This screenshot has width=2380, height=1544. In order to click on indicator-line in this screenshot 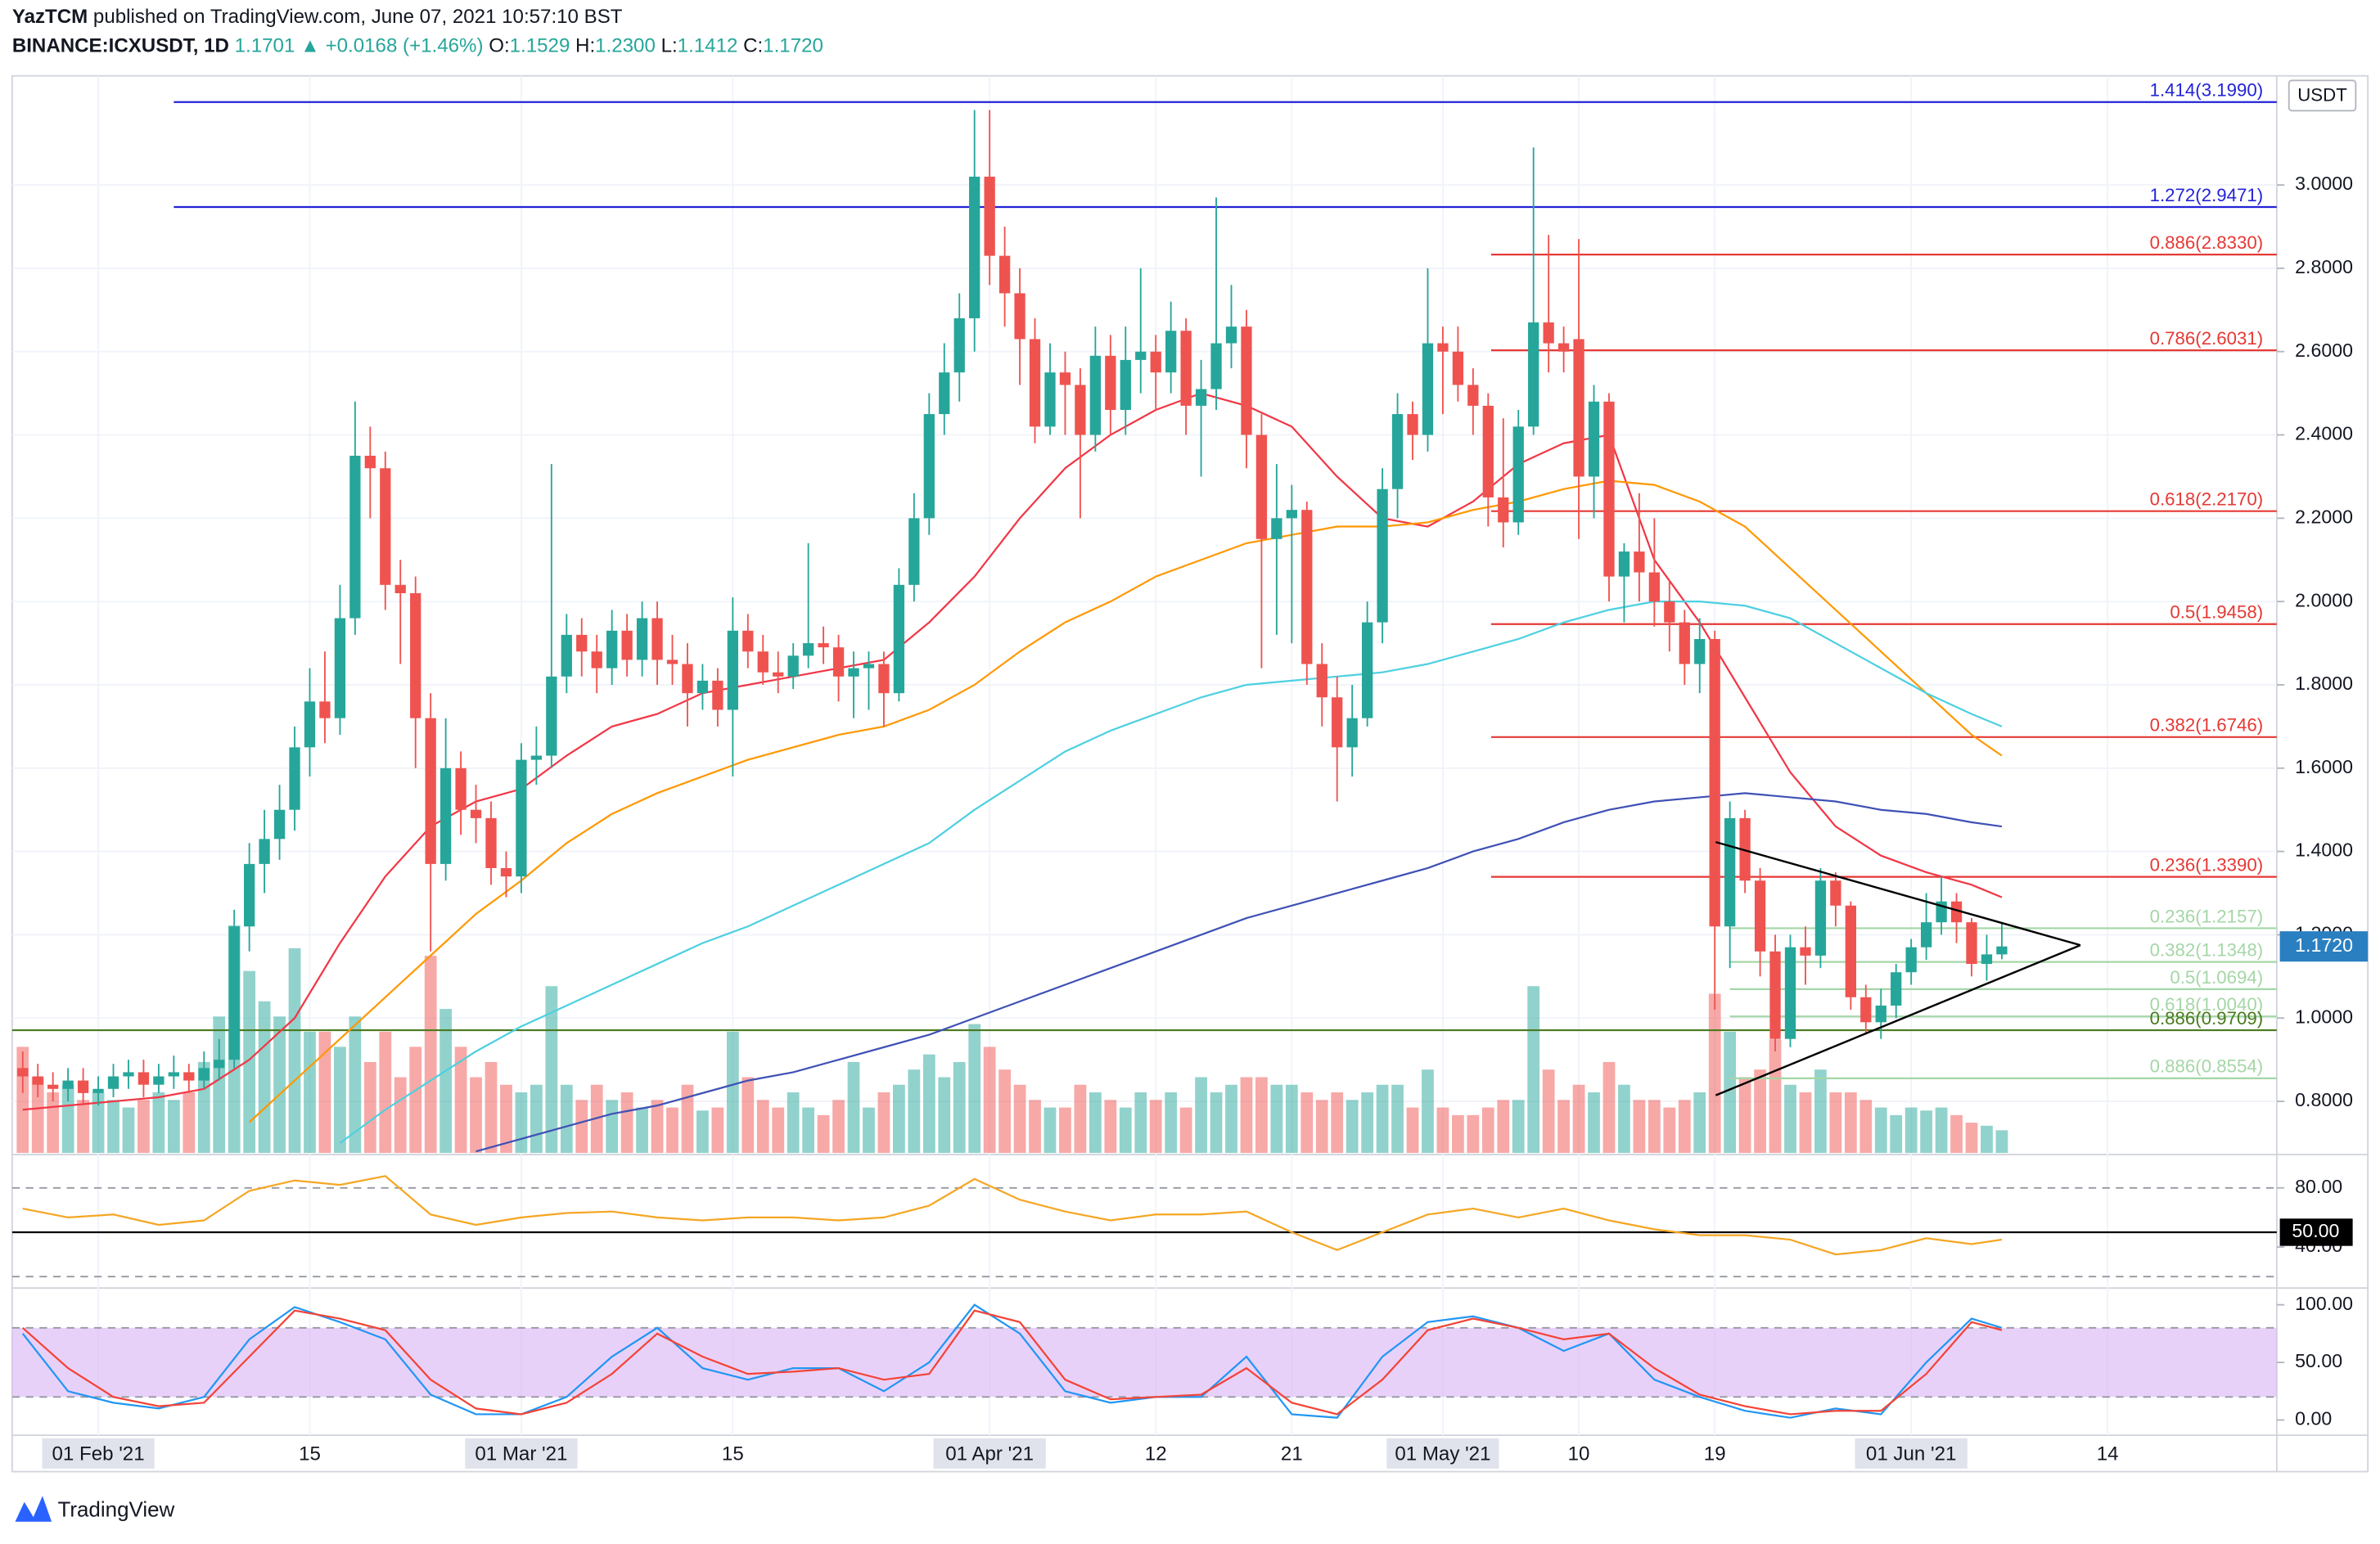, I will do `click(1012, 1361)`.